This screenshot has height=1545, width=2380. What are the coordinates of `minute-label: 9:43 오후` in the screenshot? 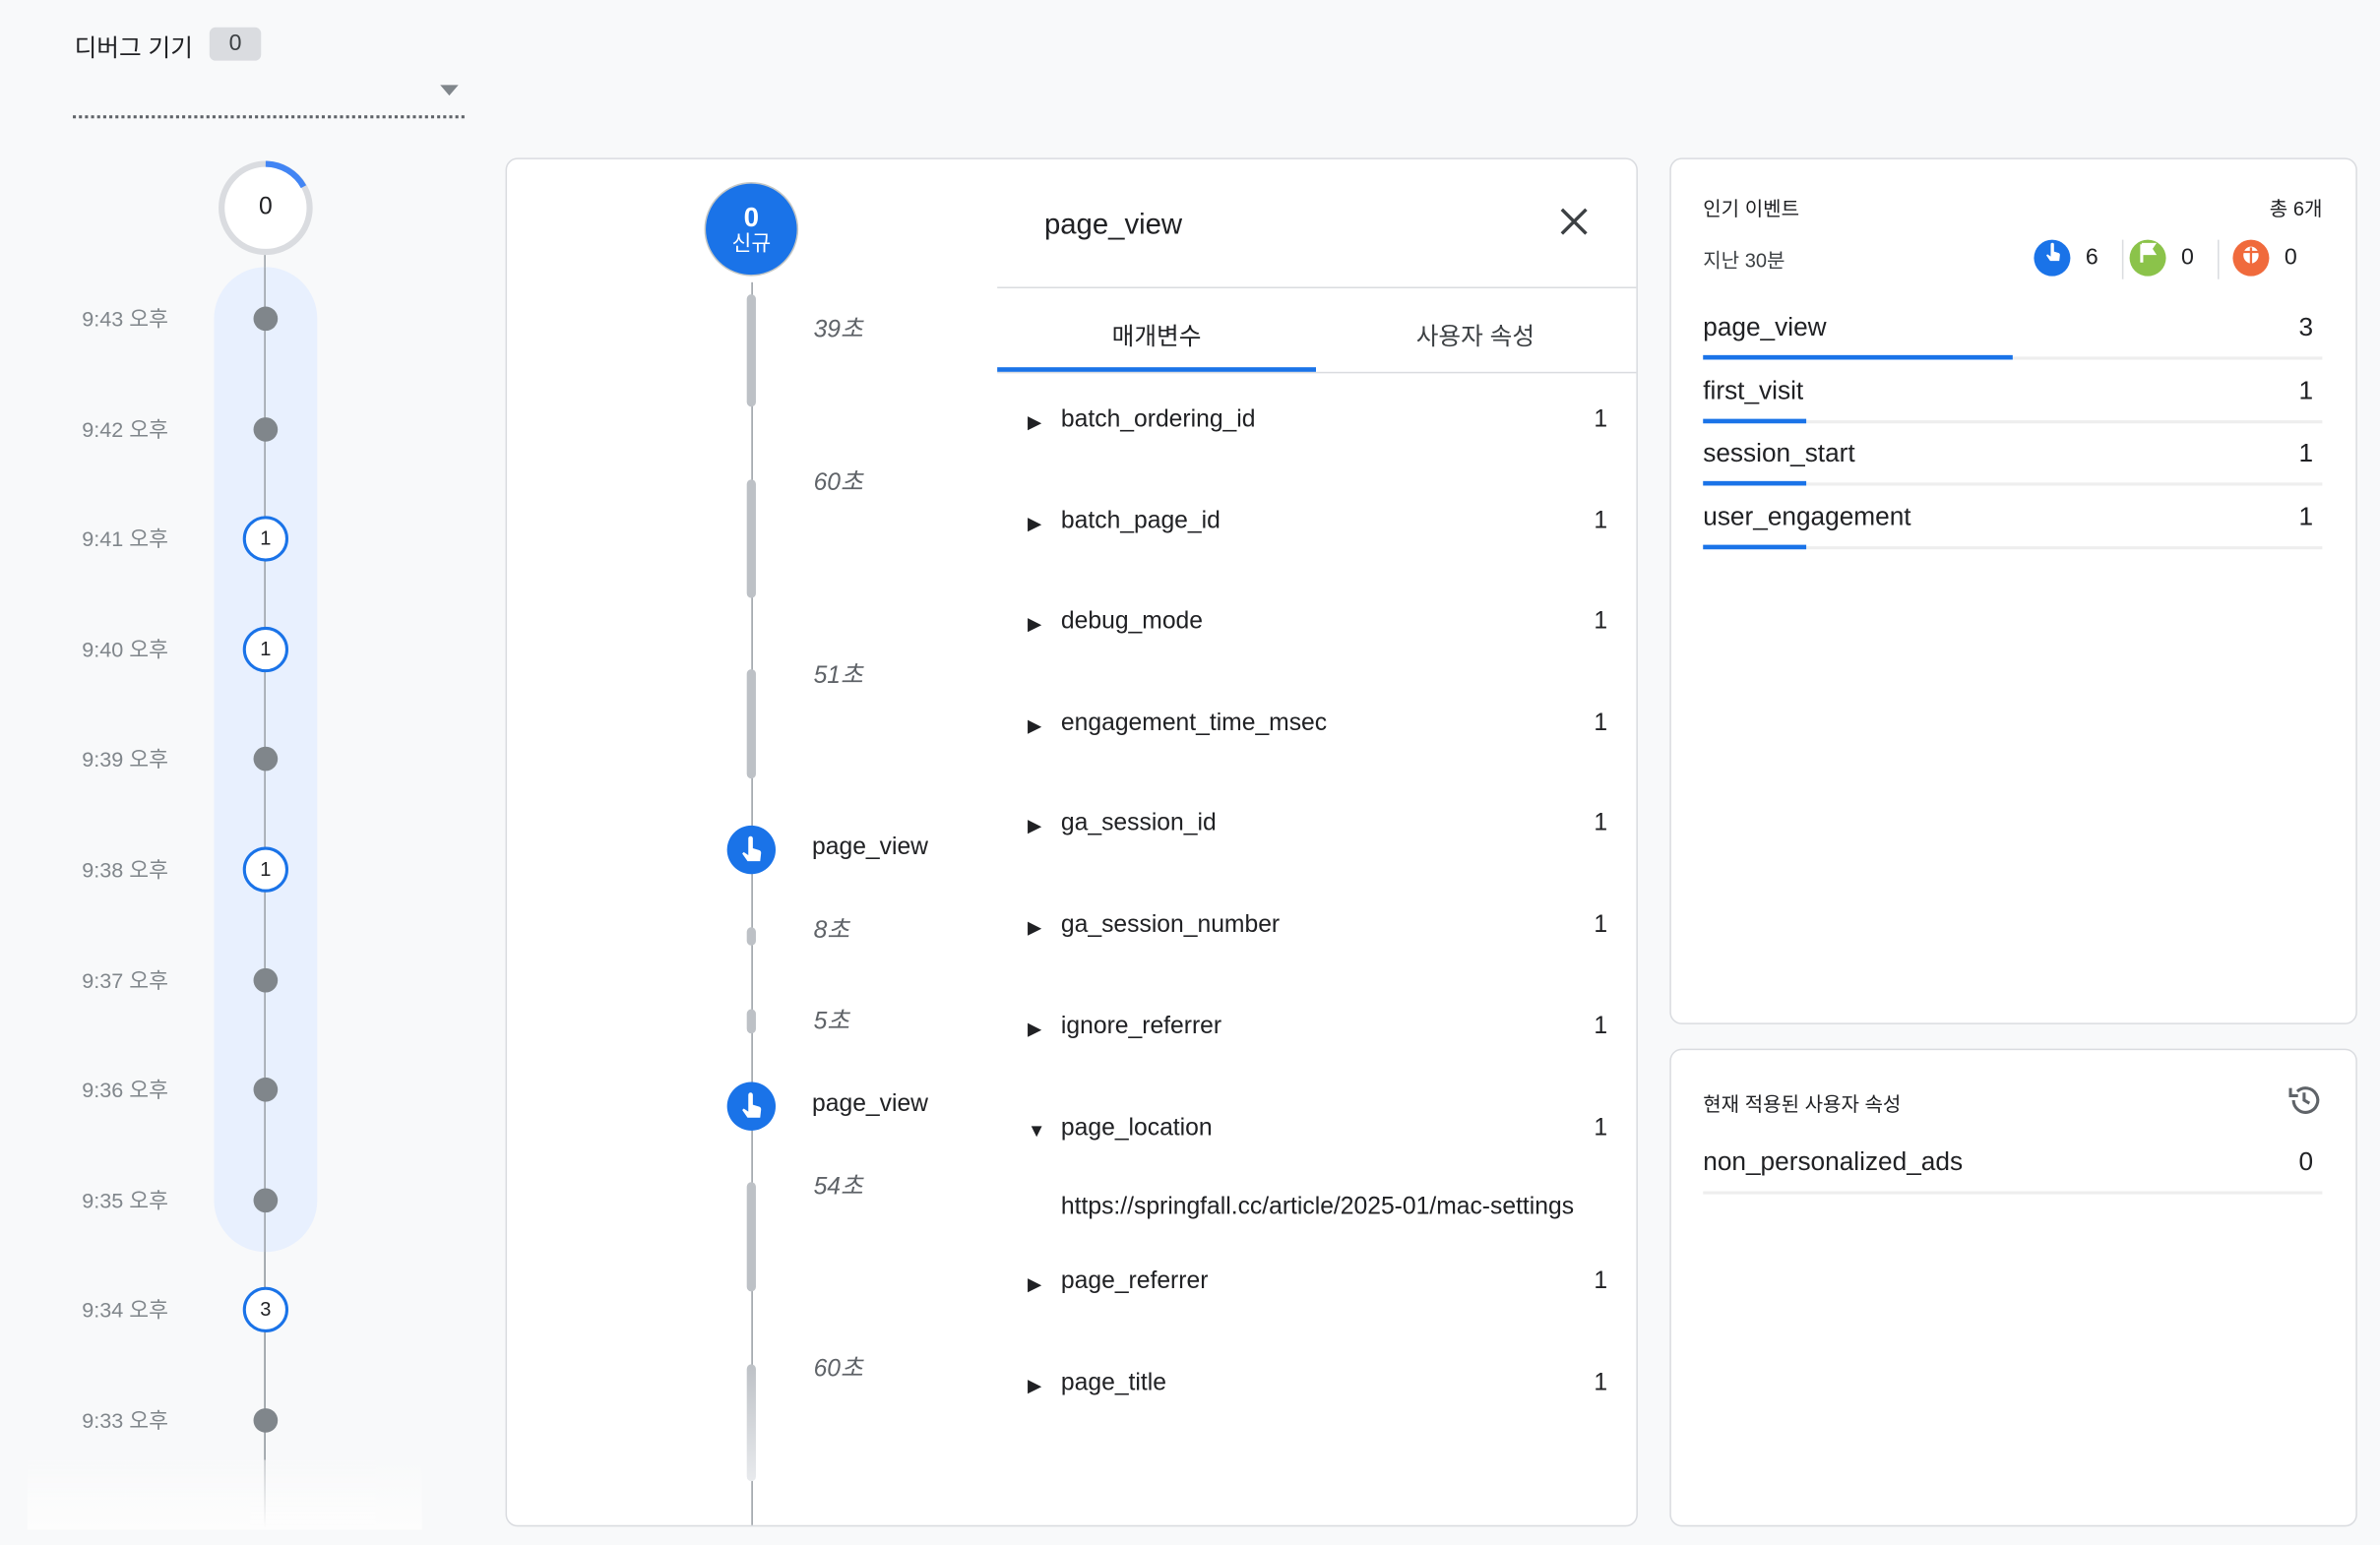 It's located at (125, 319).